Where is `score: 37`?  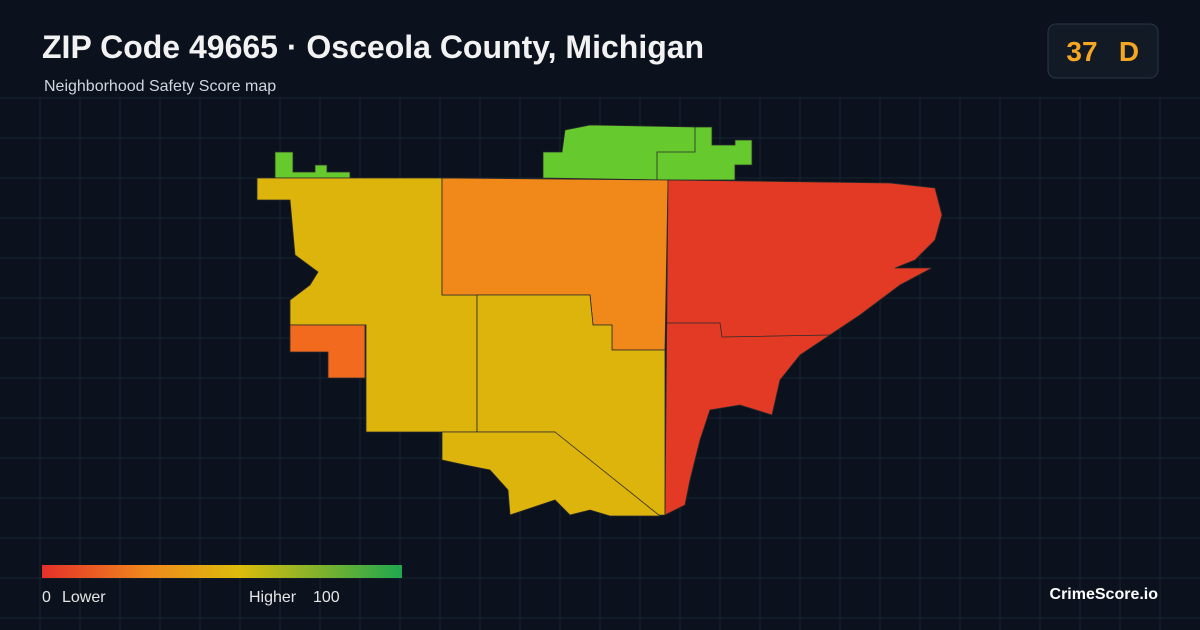
score: 37 is located at coordinates (1081, 51).